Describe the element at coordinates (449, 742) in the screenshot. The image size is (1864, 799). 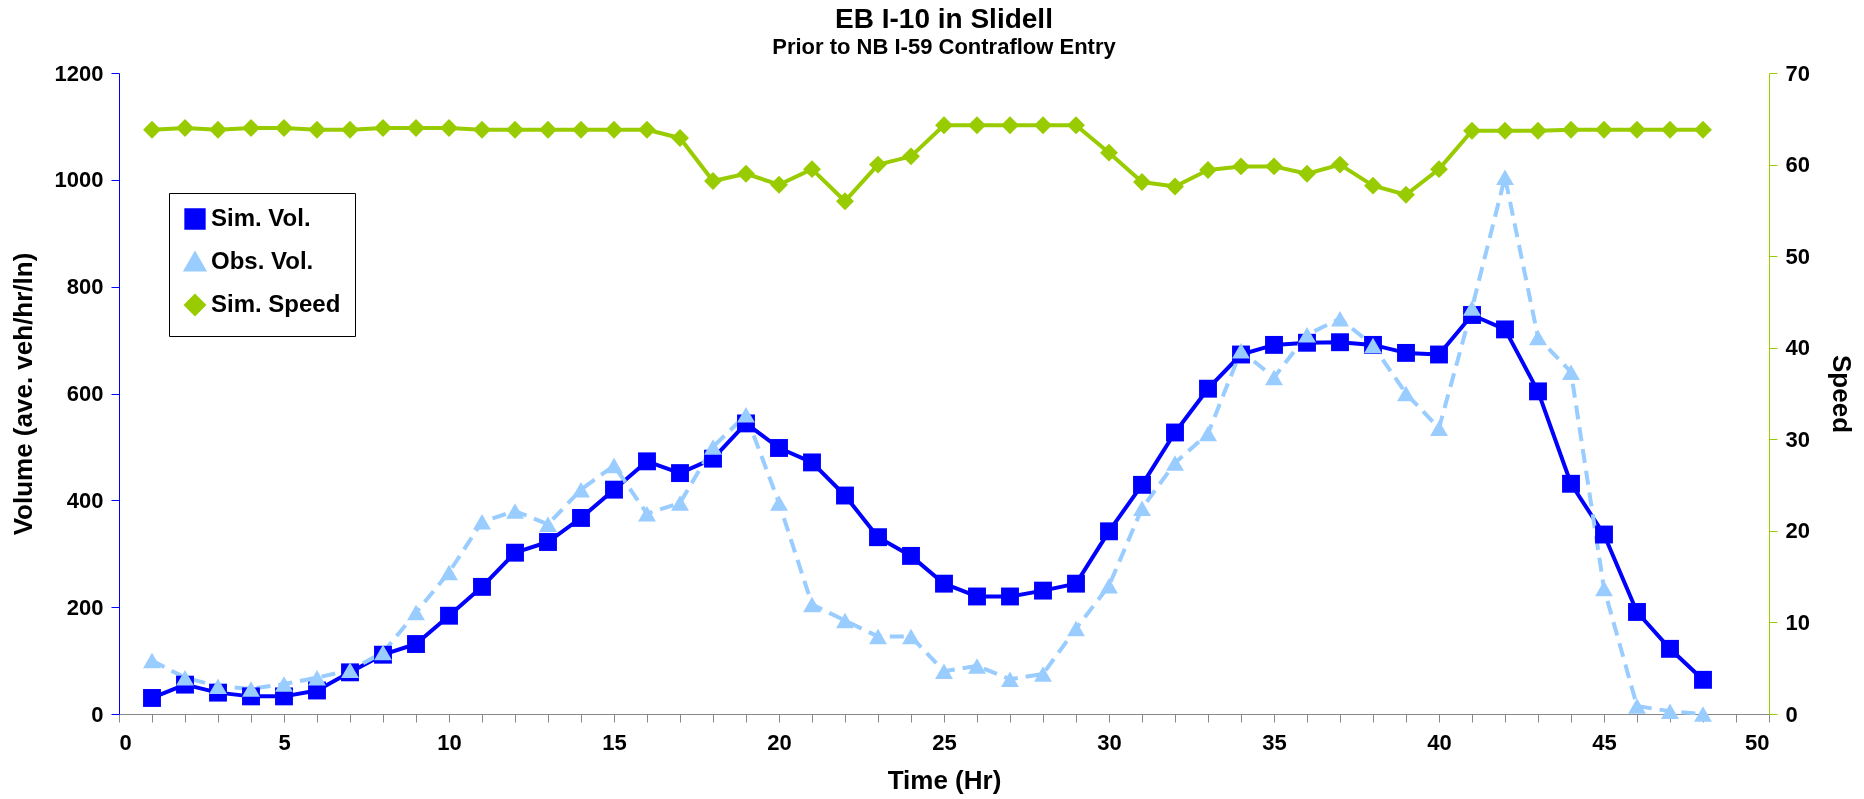
I see `x-tick-label: 10` at that location.